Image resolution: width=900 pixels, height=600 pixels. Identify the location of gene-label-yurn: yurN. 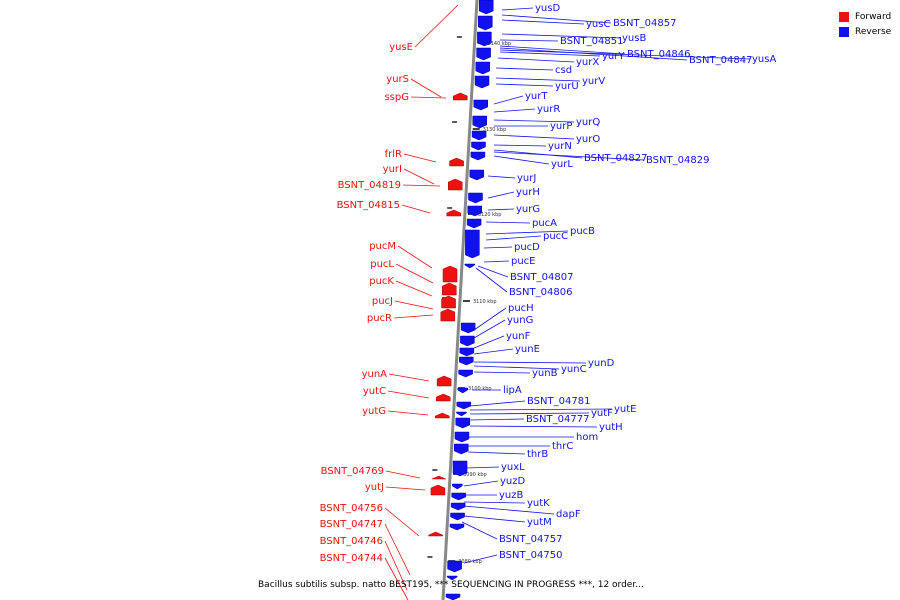
(560, 146).